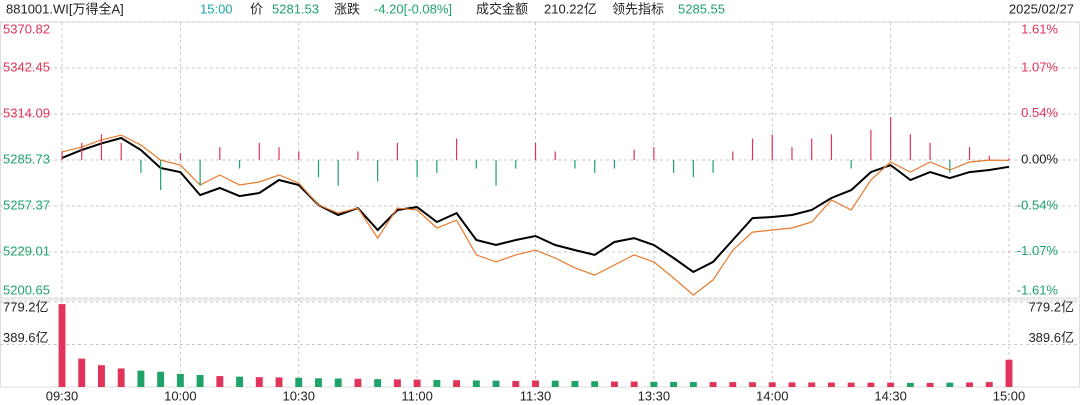 The image size is (1080, 405). What do you see at coordinates (62, 395) in the screenshot?
I see `x-tick-label: 09:30` at bounding box center [62, 395].